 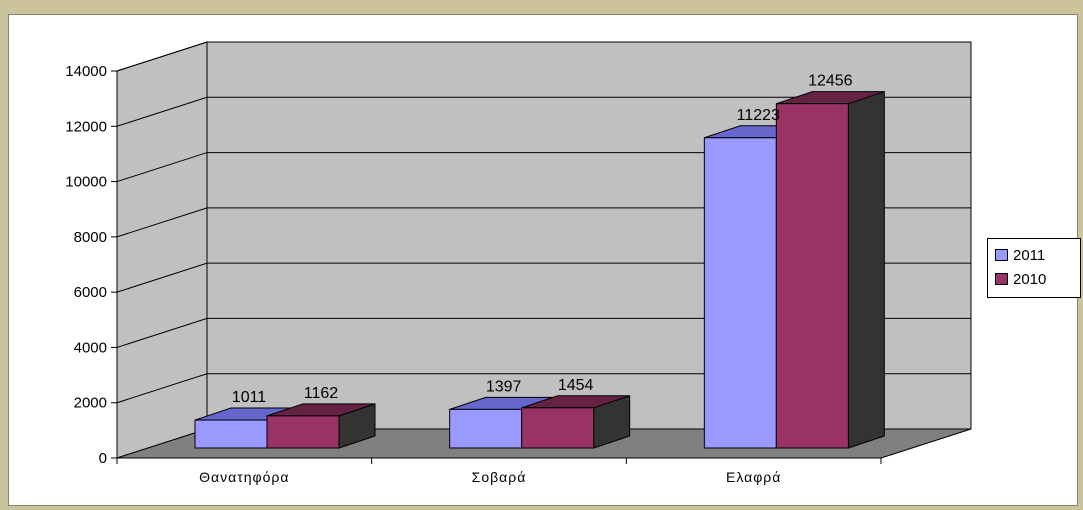 What do you see at coordinates (504, 386) in the screenshot?
I see `data-label-2011-1: 1397` at bounding box center [504, 386].